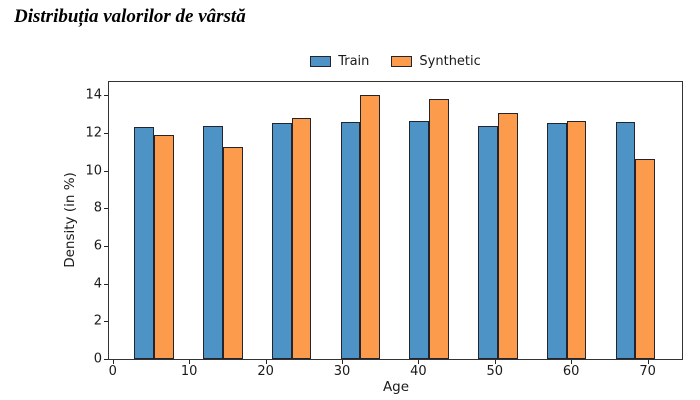 The height and width of the screenshot is (400, 700). I want to click on train-swatch, so click(321, 61).